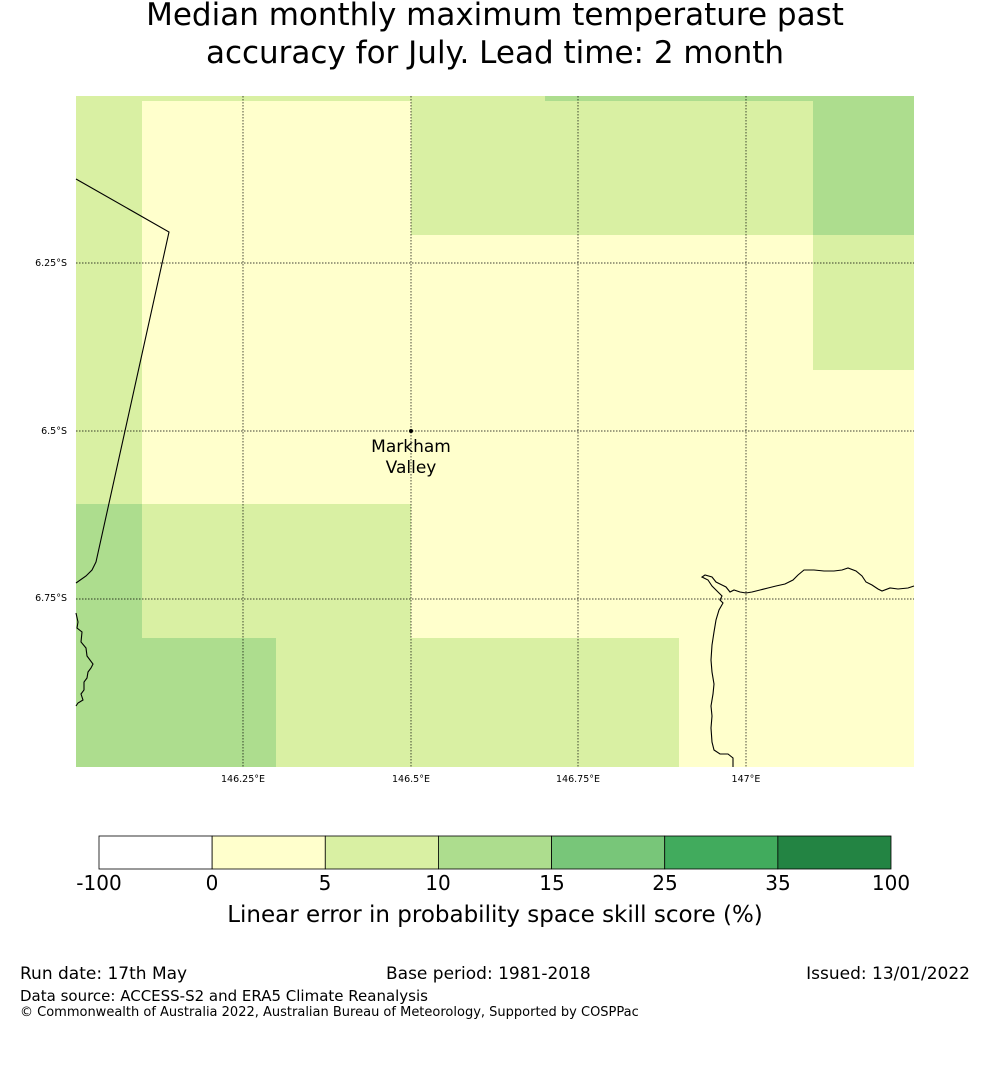 This screenshot has width=990, height=1065. What do you see at coordinates (212, 883) in the screenshot?
I see `colorbar-tick-label: 0` at bounding box center [212, 883].